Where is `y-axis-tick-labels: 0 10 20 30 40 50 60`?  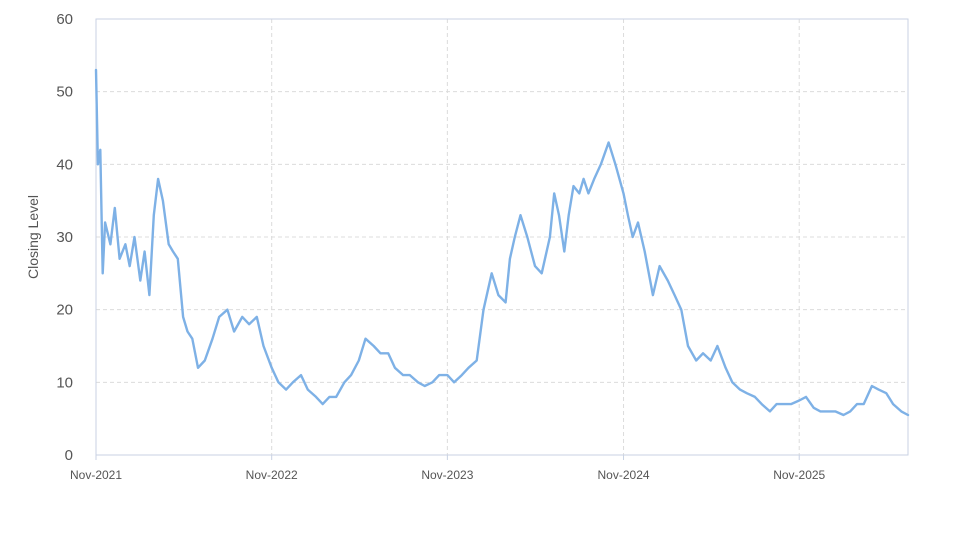 y-axis-tick-labels: 0 10 20 30 40 50 60 is located at coordinates (64, 237).